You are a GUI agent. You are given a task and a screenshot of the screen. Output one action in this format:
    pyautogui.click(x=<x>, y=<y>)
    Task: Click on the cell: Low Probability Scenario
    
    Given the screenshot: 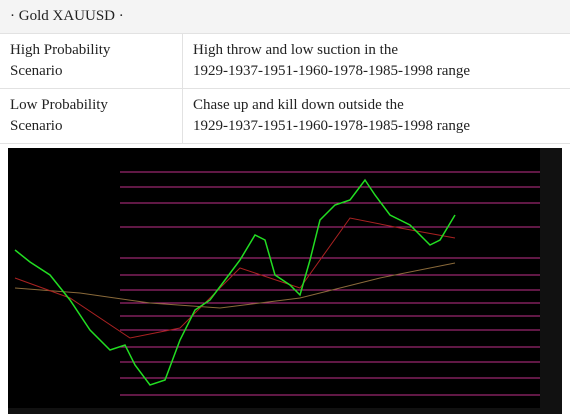 What is the action you would take?
    pyautogui.click(x=91, y=116)
    